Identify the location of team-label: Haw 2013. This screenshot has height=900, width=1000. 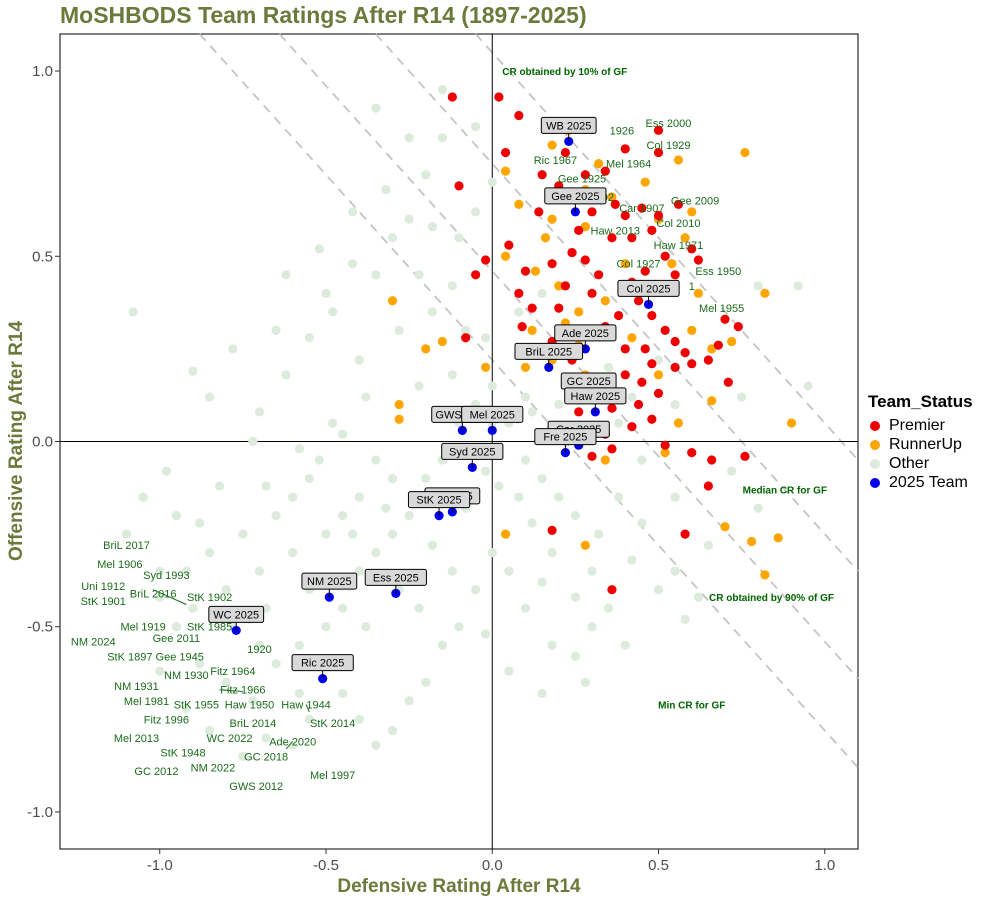
(616, 231).